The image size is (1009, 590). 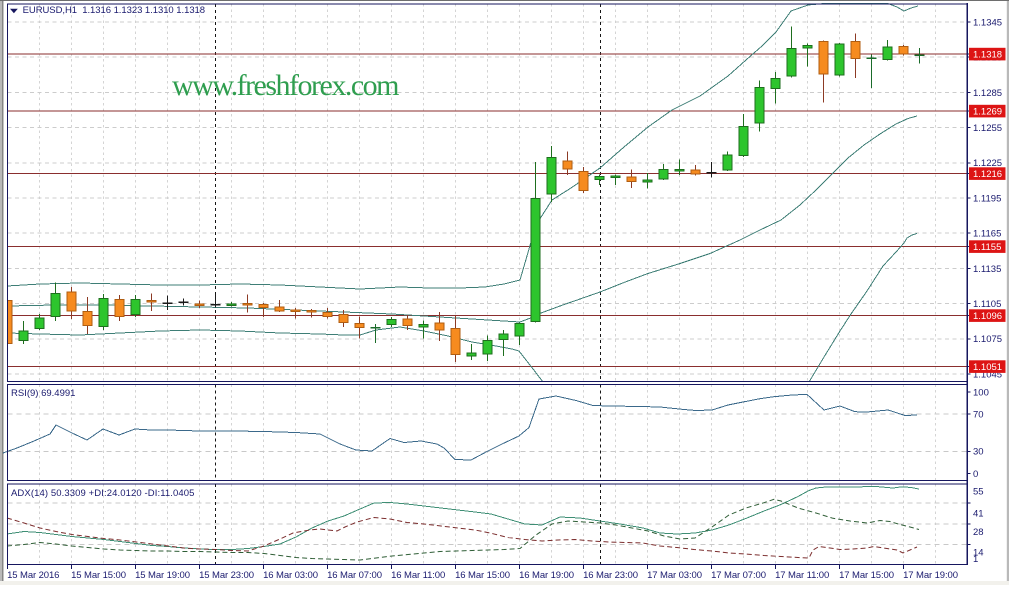 I want to click on svg-text: 16 Mar 11:00, so click(x=418, y=575).